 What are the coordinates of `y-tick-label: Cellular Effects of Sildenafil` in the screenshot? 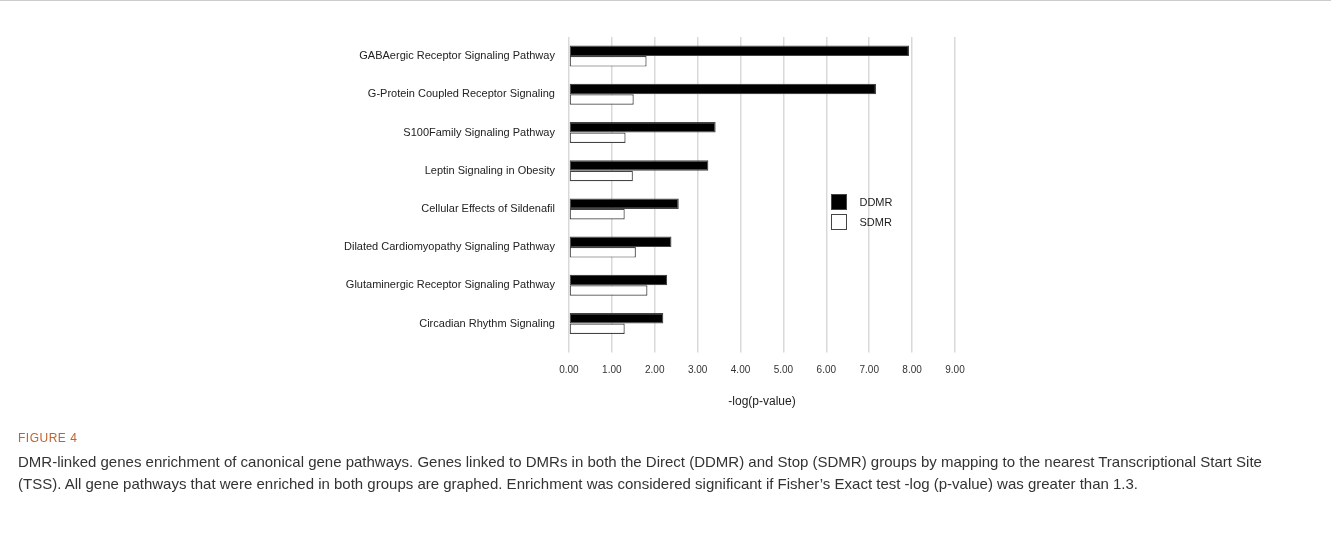 It's located at (488, 207).